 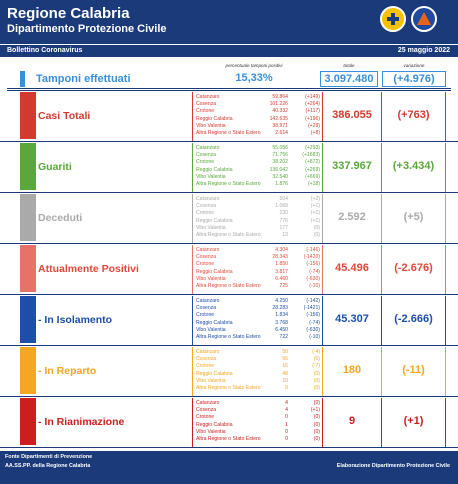 I want to click on footer-source-detail: AA.SS.PP. della Regione Calabria, so click(x=48, y=466).